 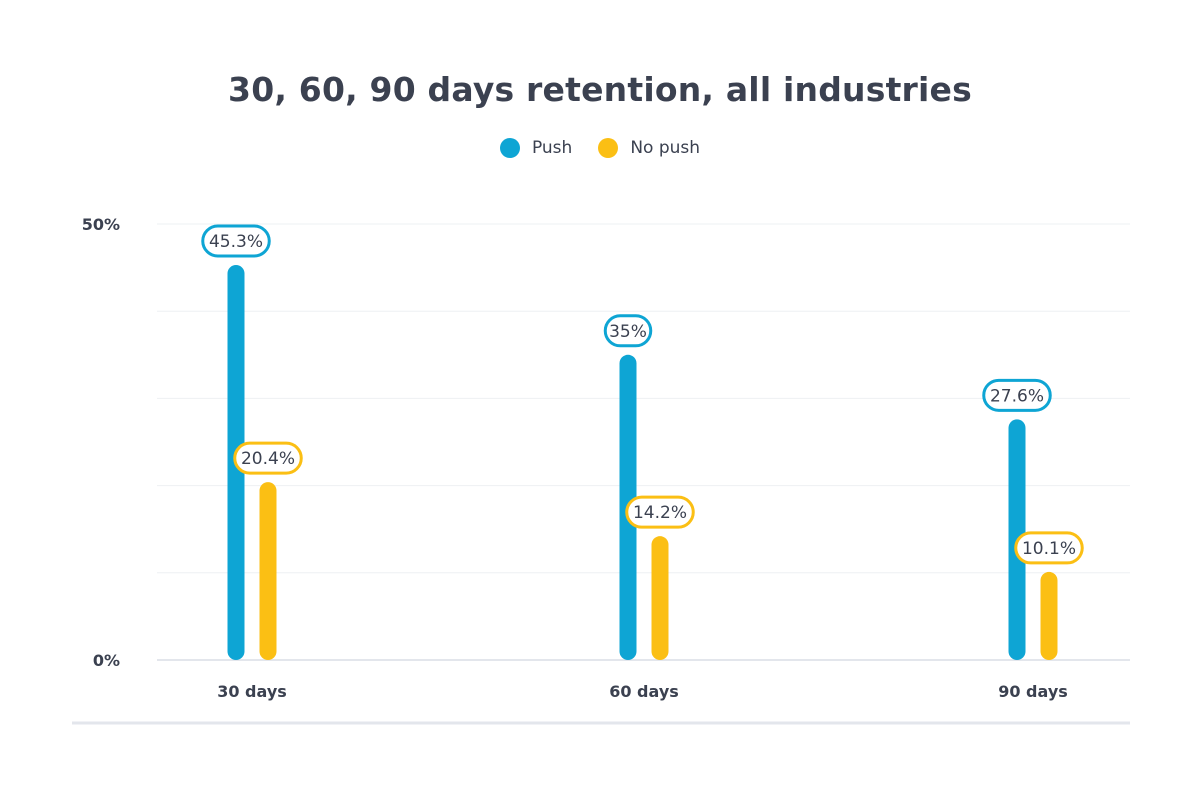 I want to click on legend: Push No push, so click(x=600, y=148).